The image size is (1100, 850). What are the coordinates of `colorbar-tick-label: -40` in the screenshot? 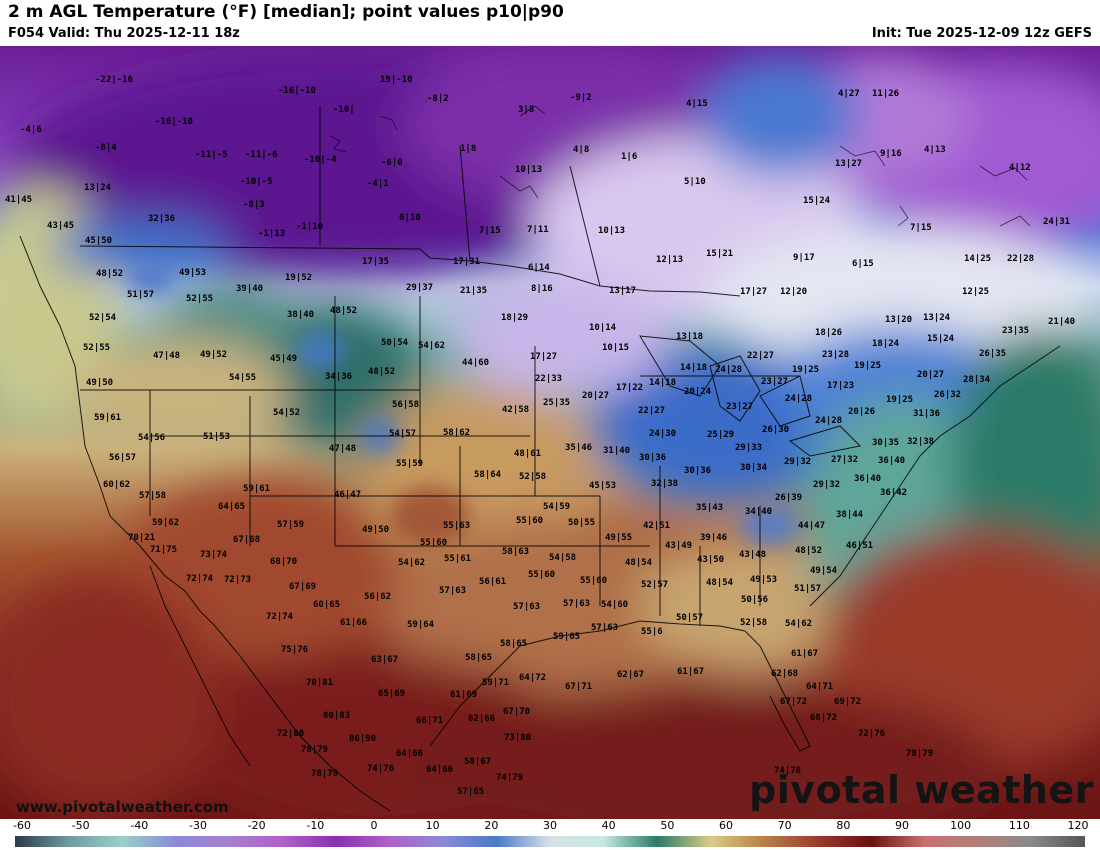 It's located at (139, 825).